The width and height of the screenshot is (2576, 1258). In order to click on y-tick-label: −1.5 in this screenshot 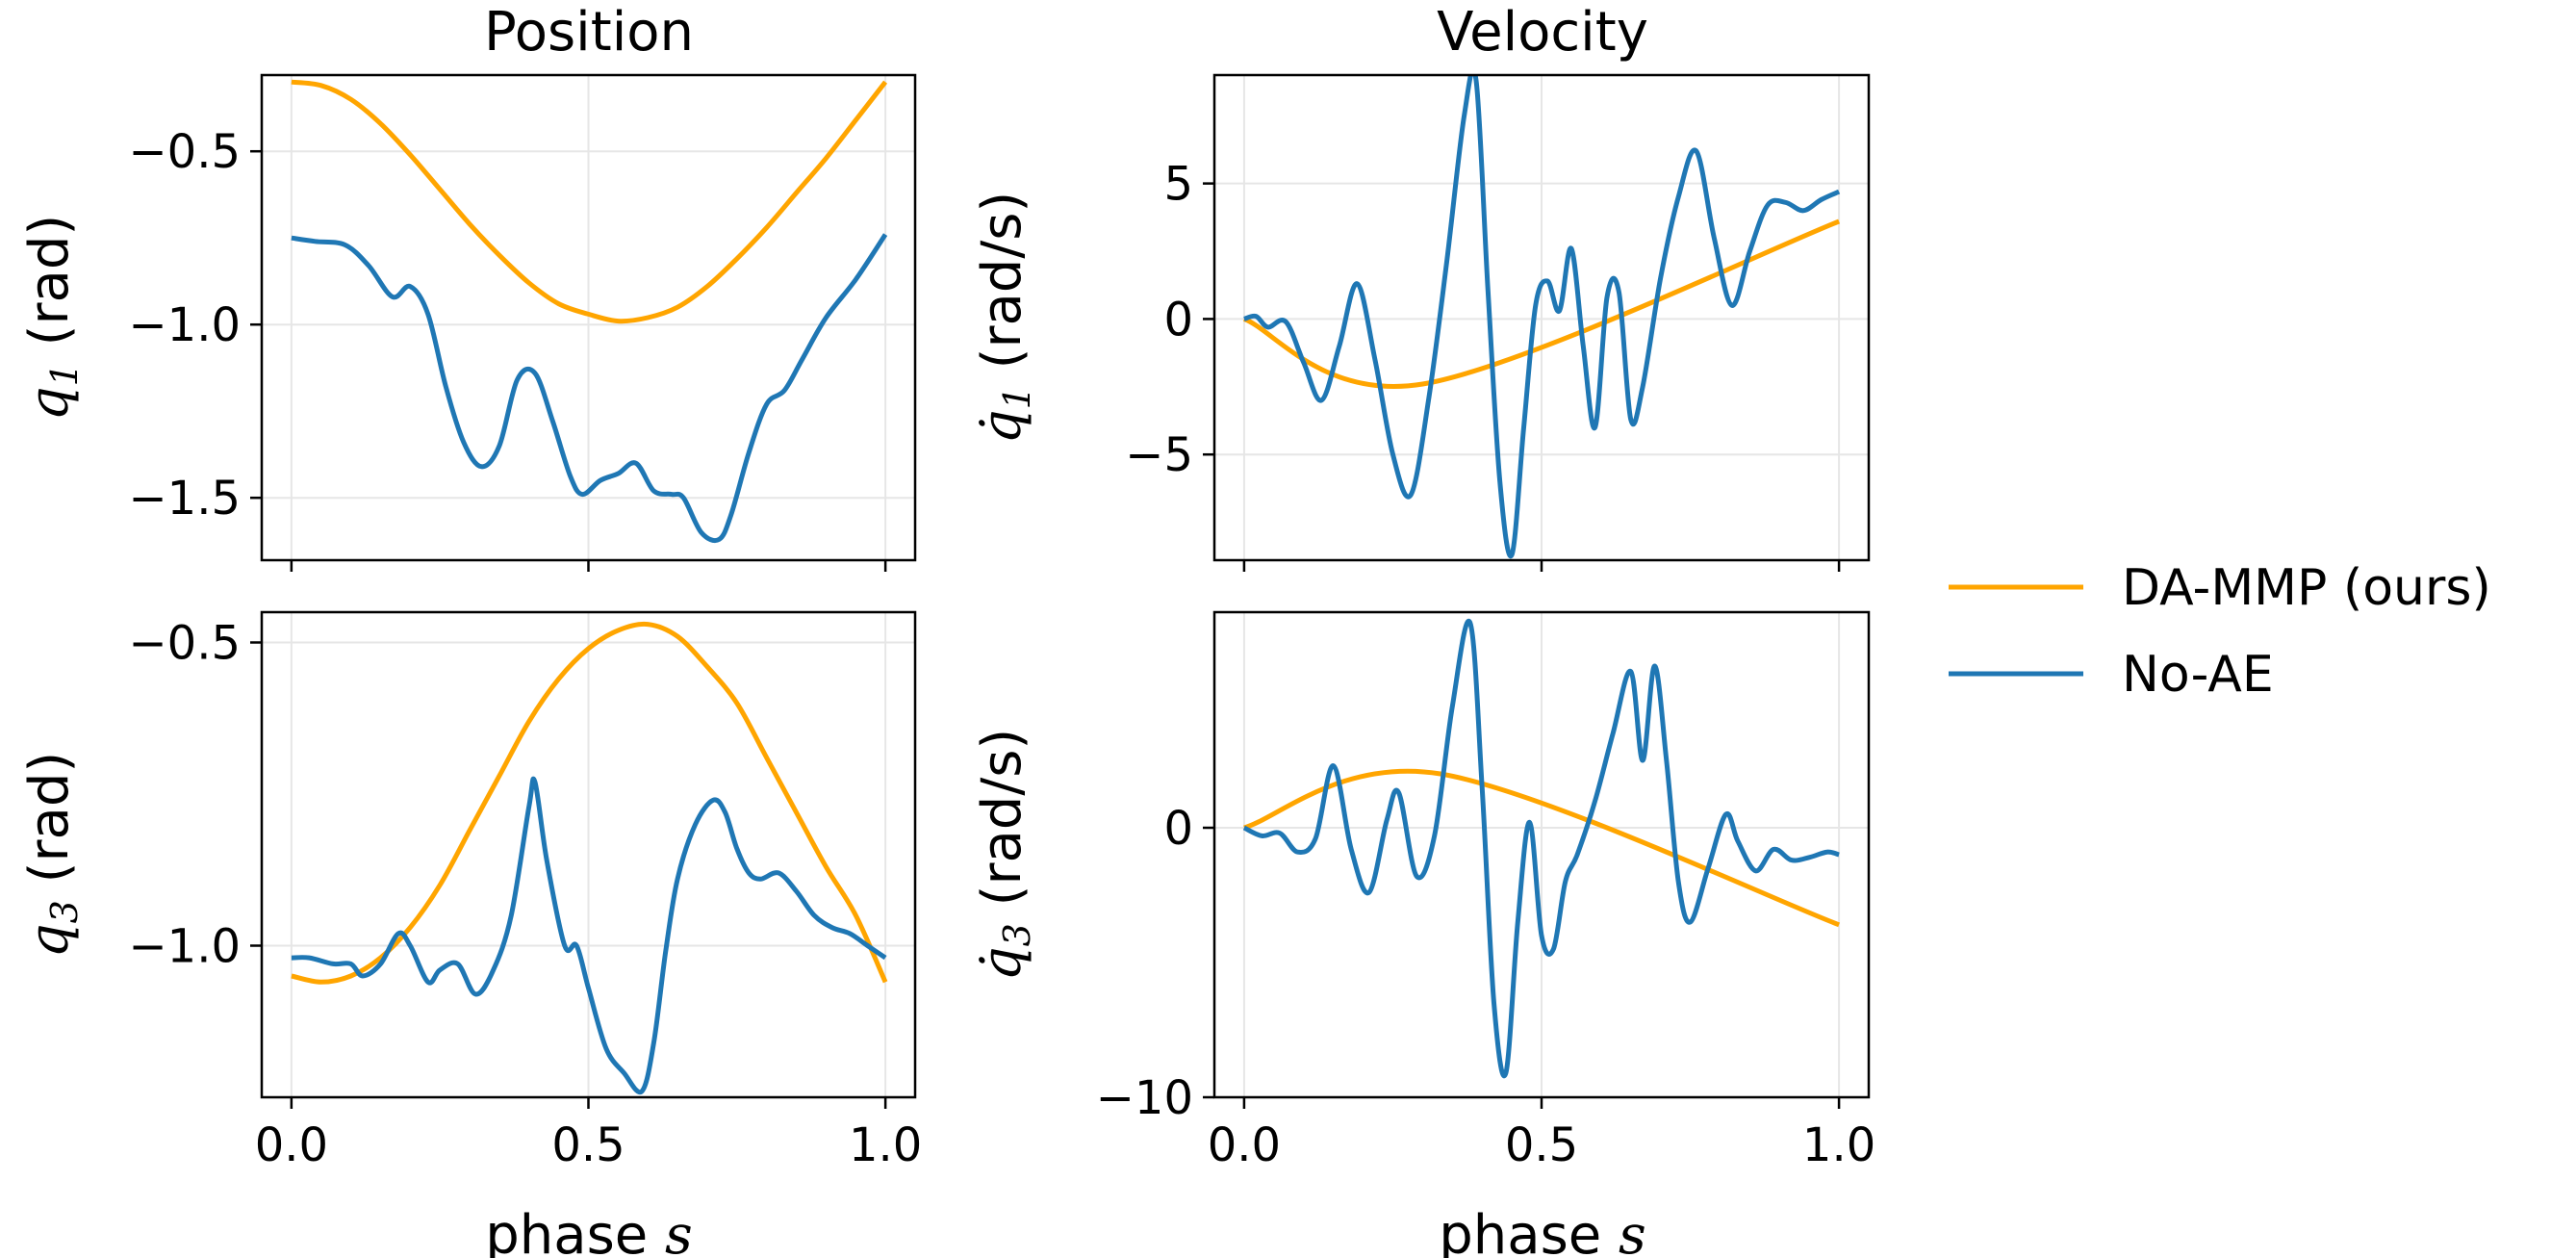, I will do `click(184, 499)`.